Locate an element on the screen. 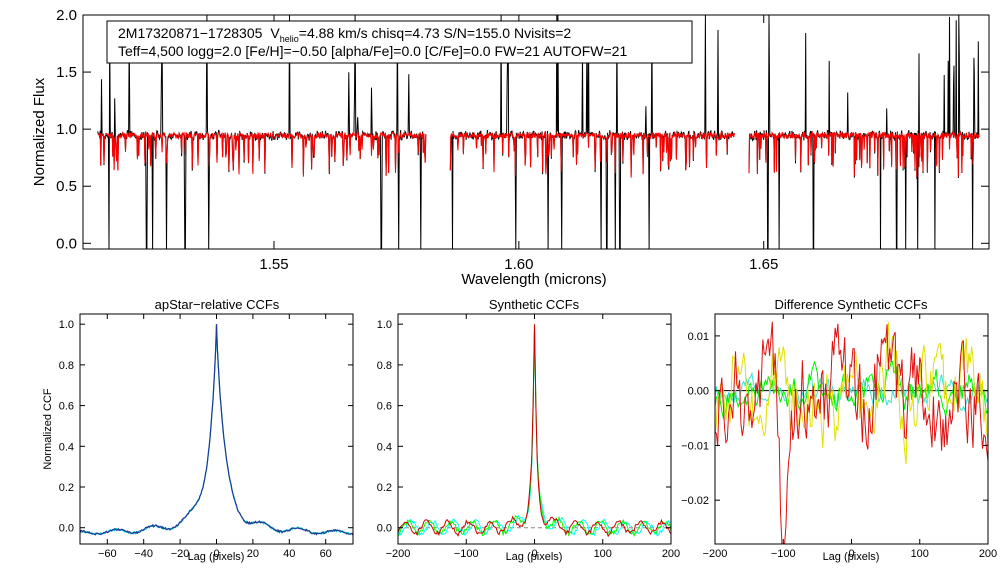 The height and width of the screenshot is (576, 1008). x-tick-label: 40 is located at coordinates (289, 554).